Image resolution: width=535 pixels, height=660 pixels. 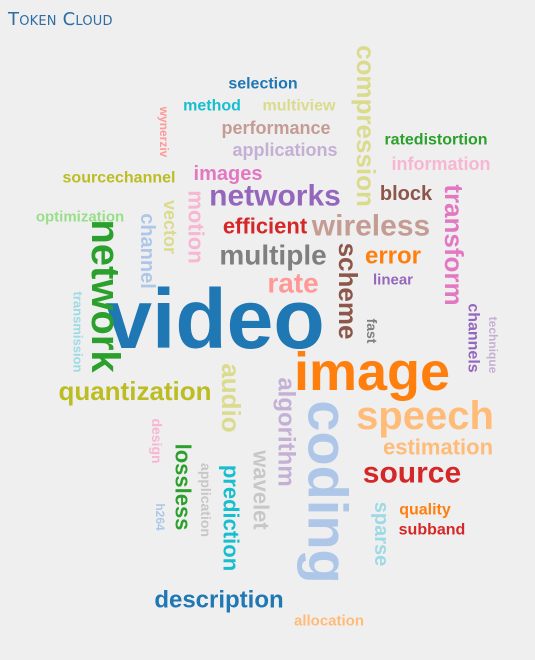 What do you see at coordinates (432, 530) in the screenshot?
I see `cloud-word-subband: subband` at bounding box center [432, 530].